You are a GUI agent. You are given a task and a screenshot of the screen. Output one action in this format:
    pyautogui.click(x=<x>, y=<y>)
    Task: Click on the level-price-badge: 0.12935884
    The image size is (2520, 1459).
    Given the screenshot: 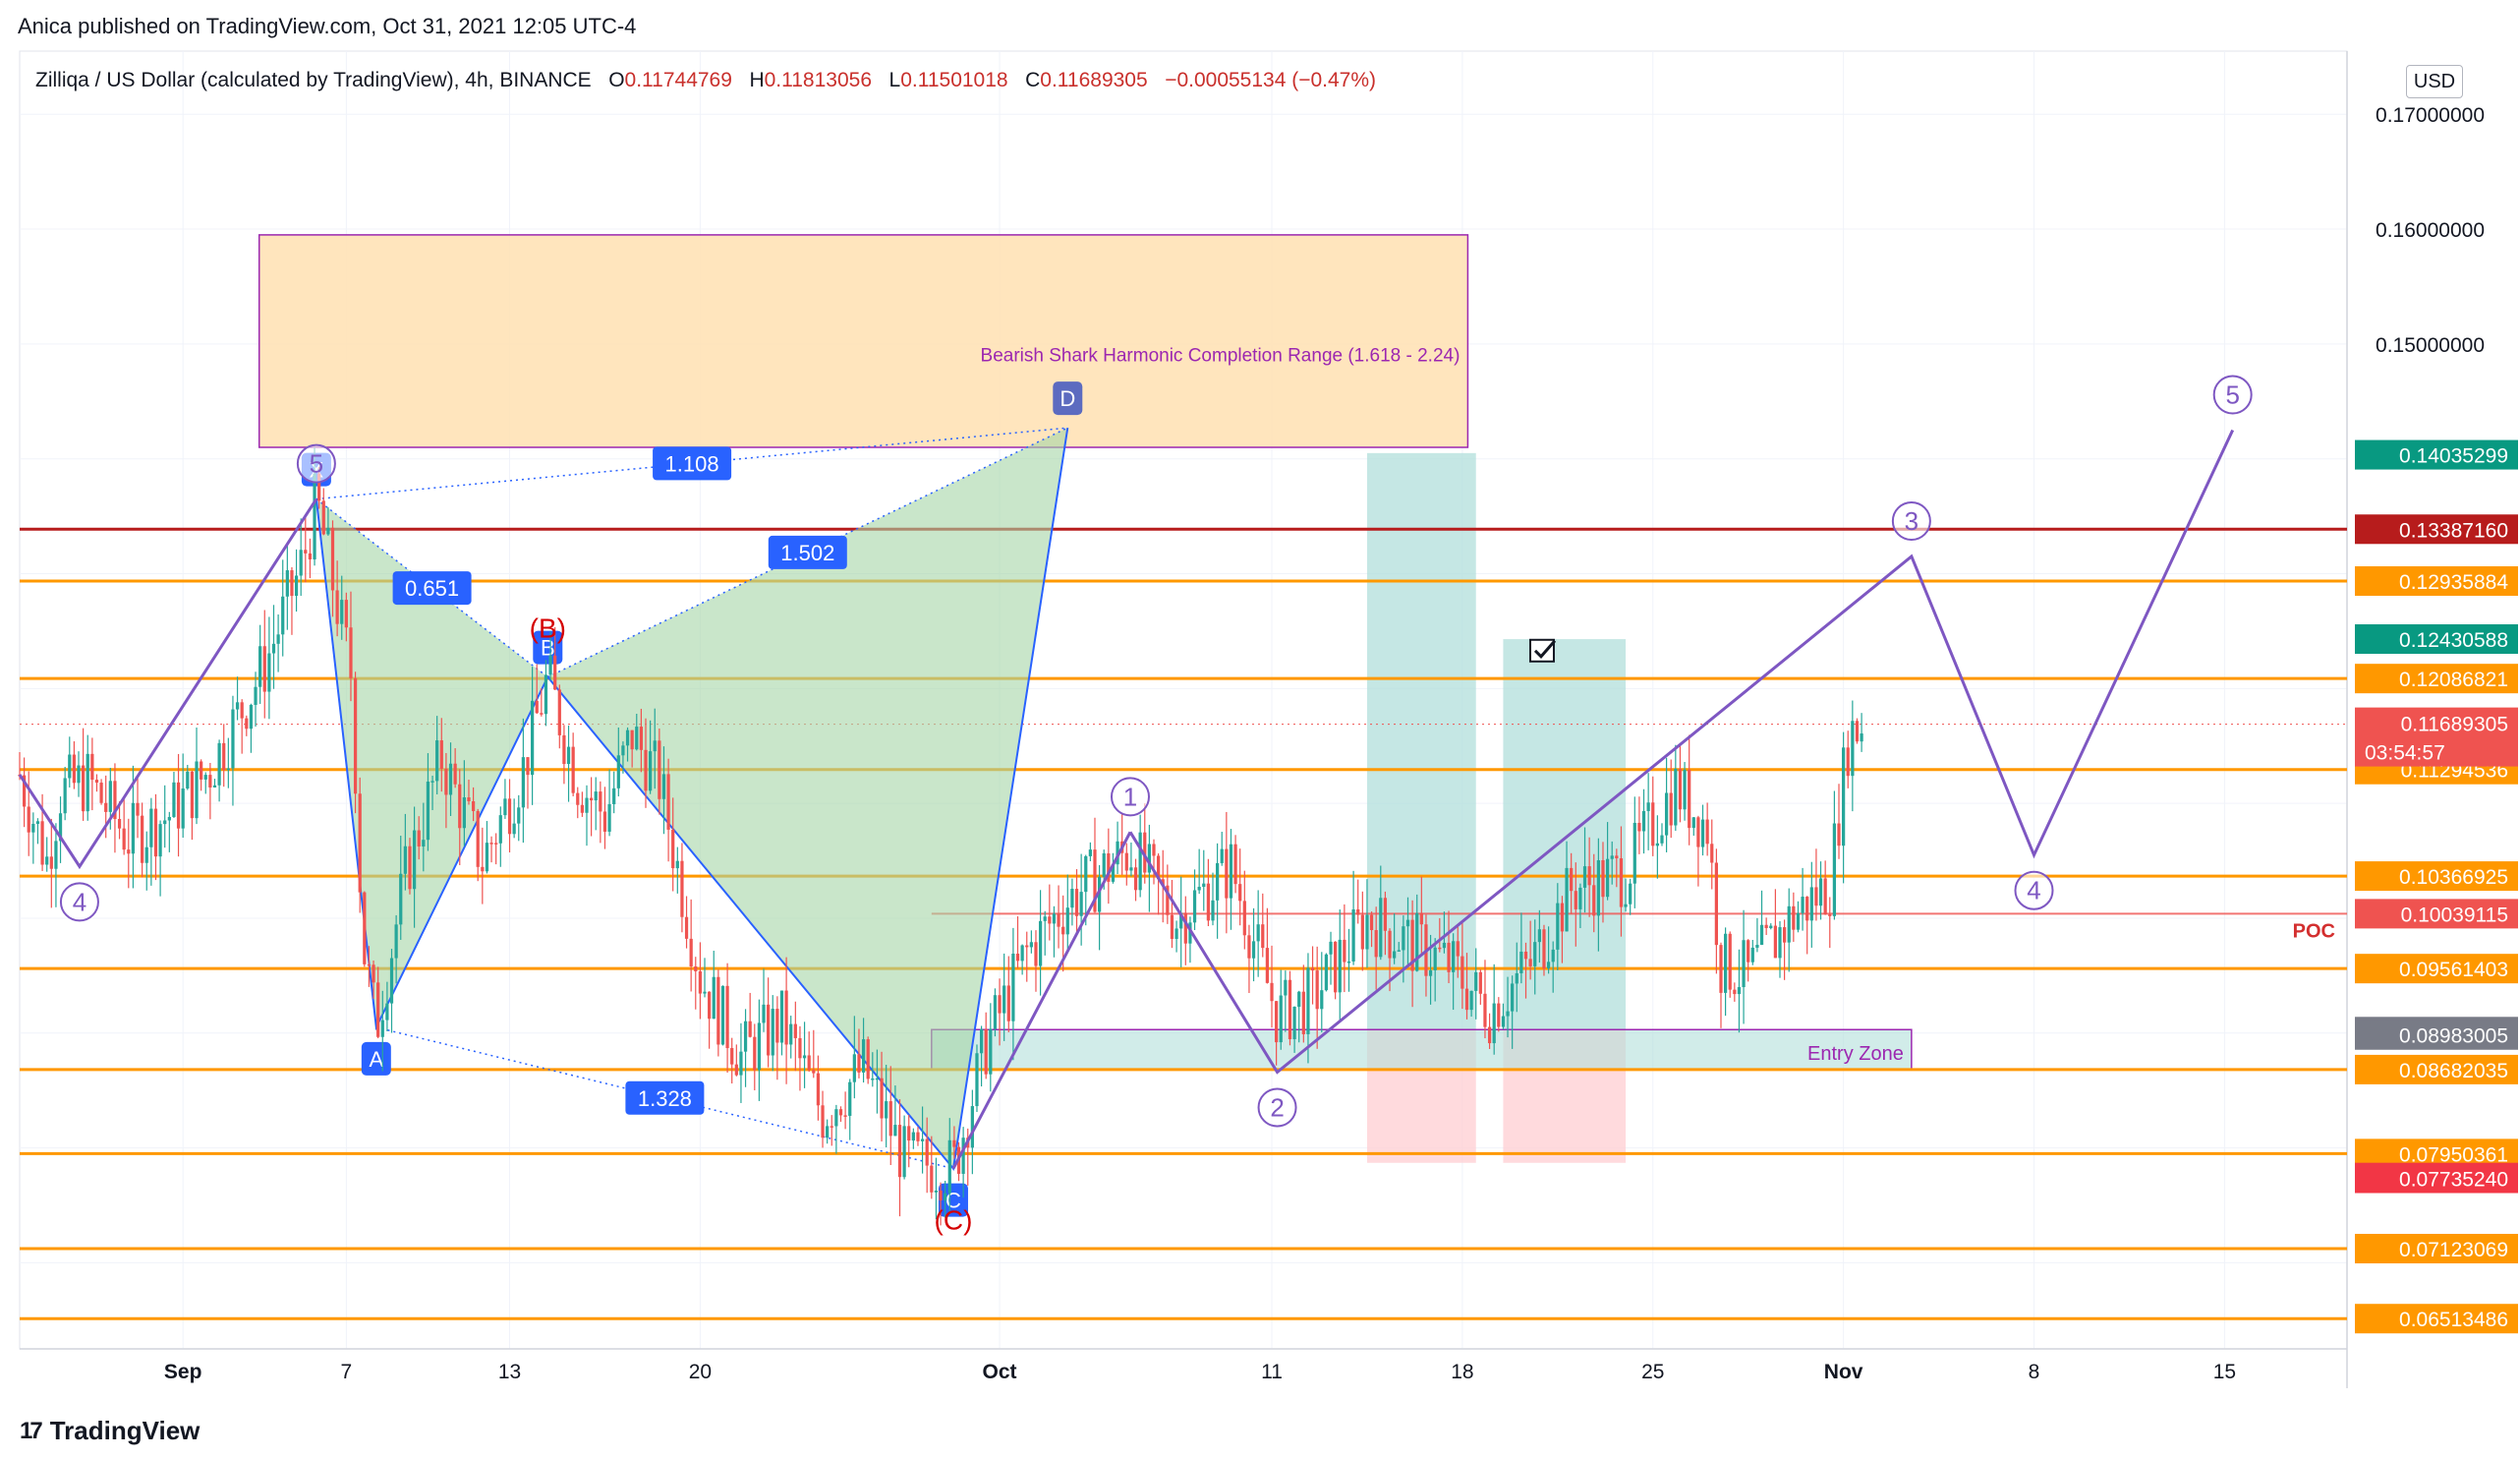 What is the action you would take?
    pyautogui.click(x=2436, y=580)
    